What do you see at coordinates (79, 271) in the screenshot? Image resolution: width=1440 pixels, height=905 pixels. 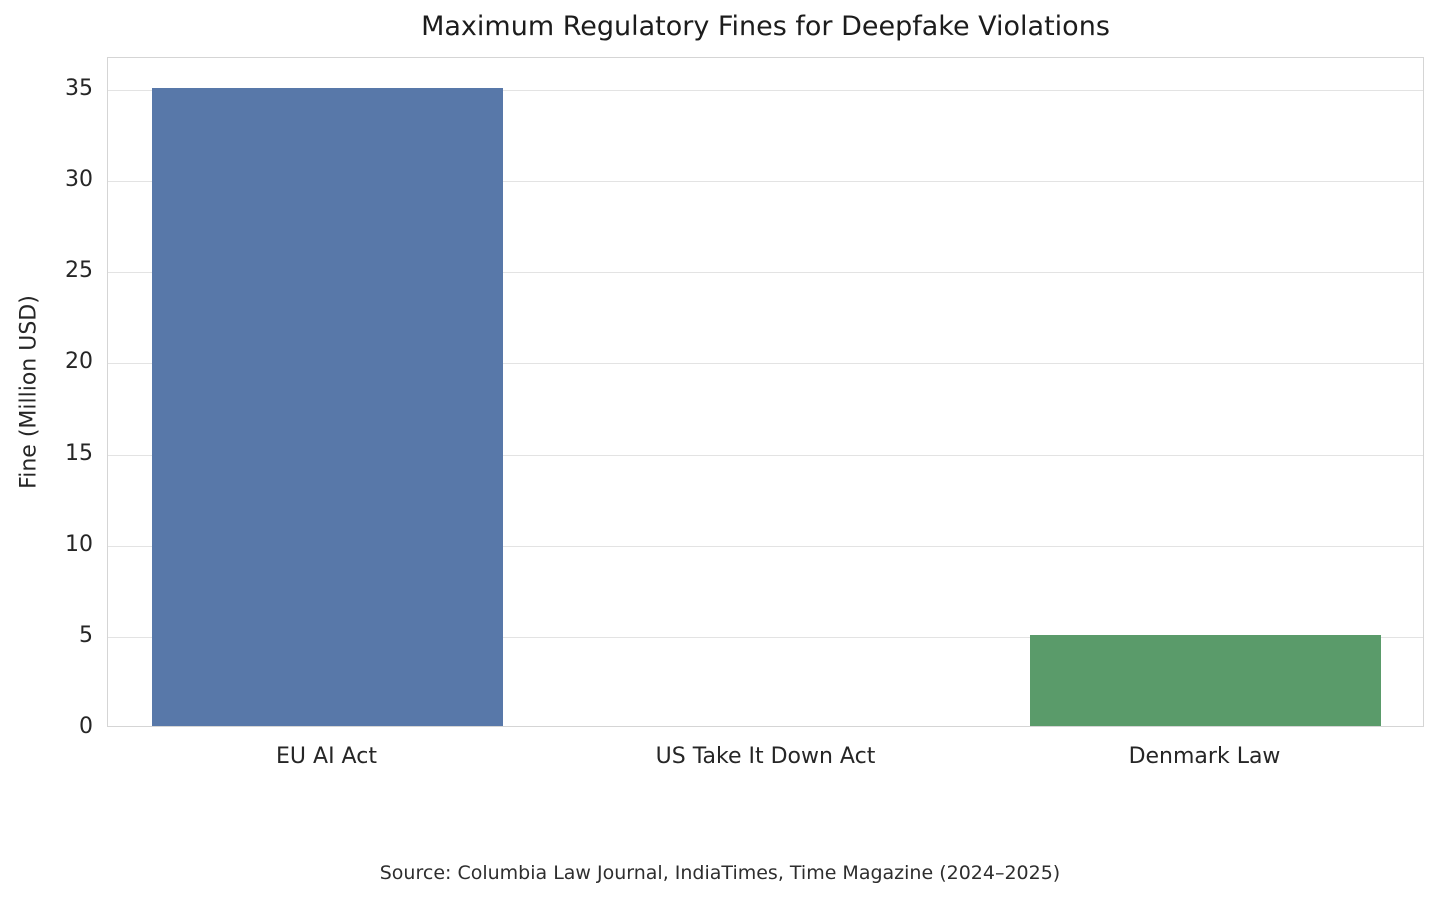 I see `y-tick-label-25: 25` at bounding box center [79, 271].